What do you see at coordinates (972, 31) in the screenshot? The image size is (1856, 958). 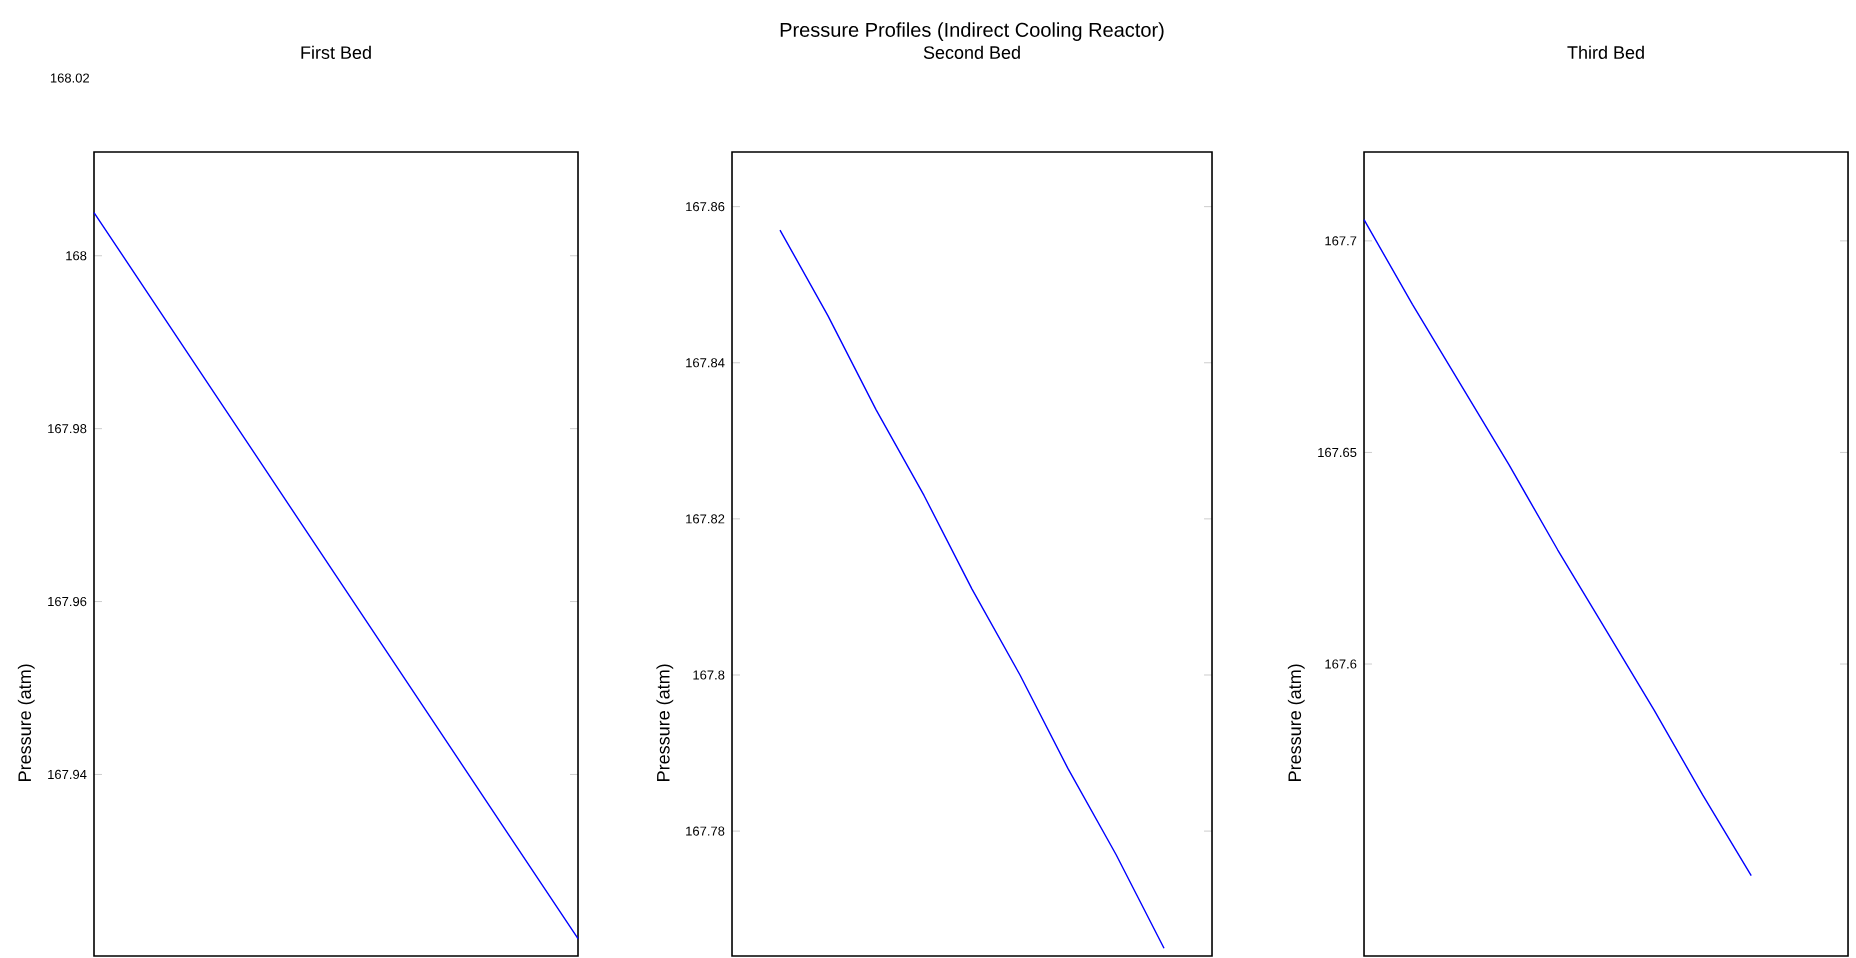 I see `chart-title: Pressure Profiles (Indirect Cooling Reactor)` at bounding box center [972, 31].